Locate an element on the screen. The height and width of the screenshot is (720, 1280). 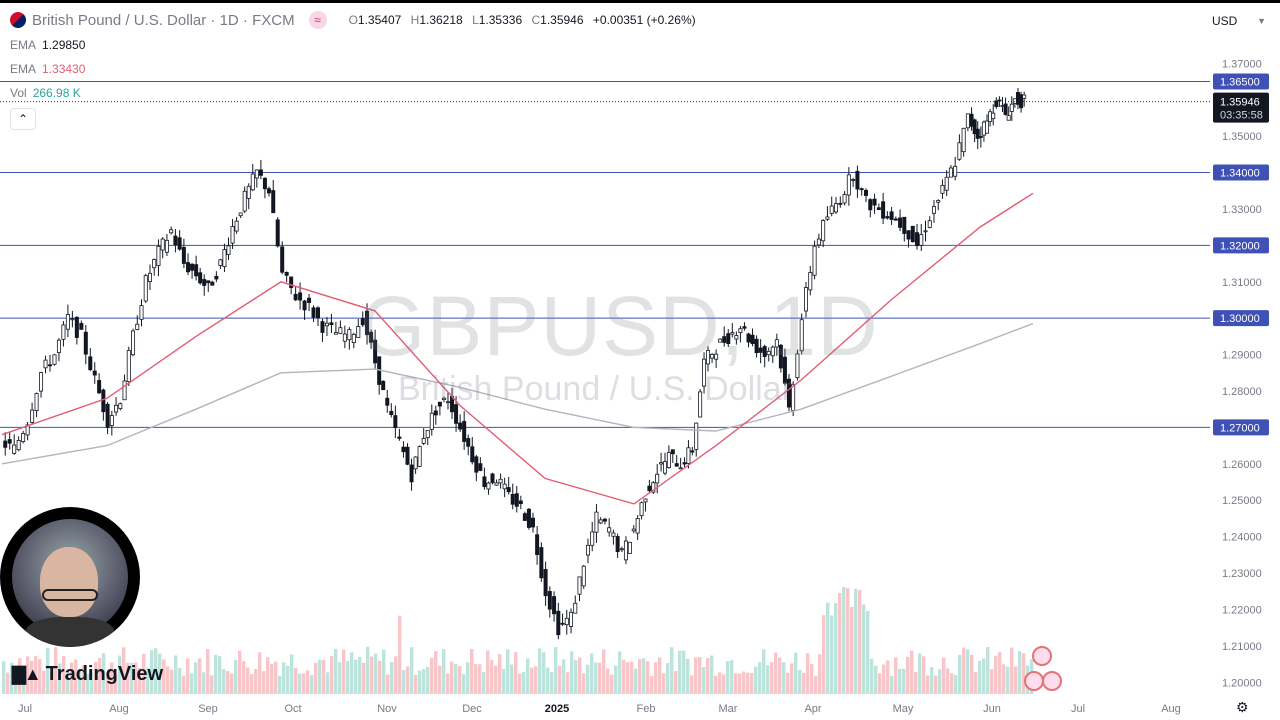
symbol-title: British Pound / U.S. Dollar · 1D · FXCM is located at coordinates (163, 20).